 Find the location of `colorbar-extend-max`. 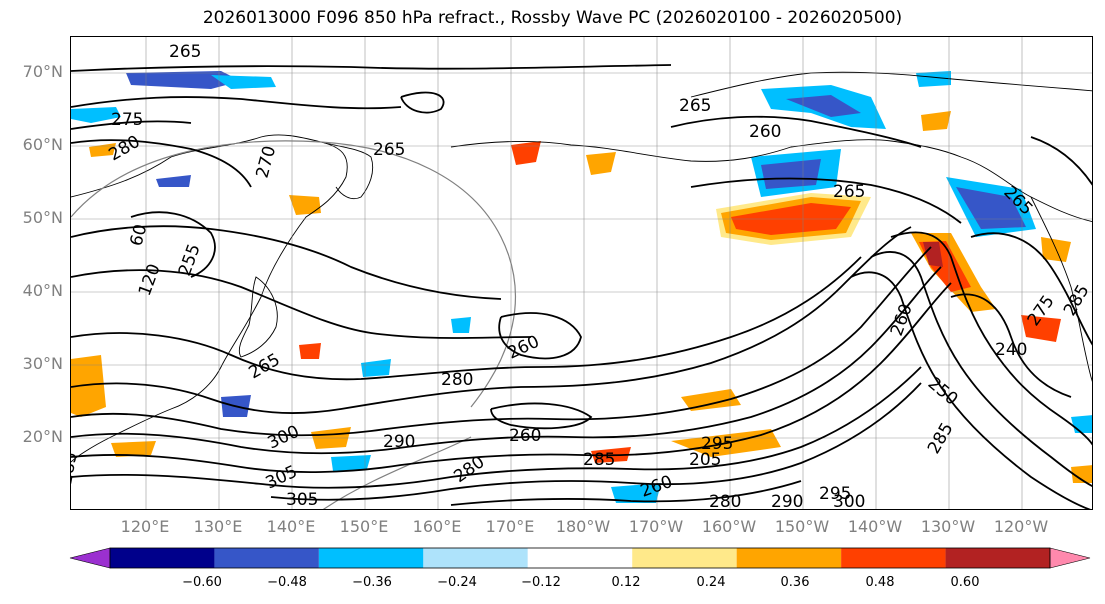

colorbar-extend-max is located at coordinates (1070, 558).